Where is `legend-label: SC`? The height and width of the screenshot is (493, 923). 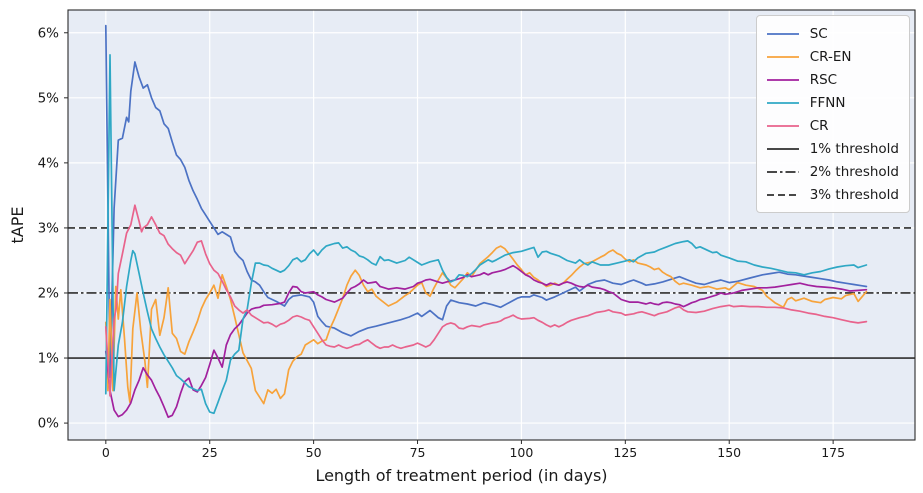 legend-label: SC is located at coordinates (818, 33).